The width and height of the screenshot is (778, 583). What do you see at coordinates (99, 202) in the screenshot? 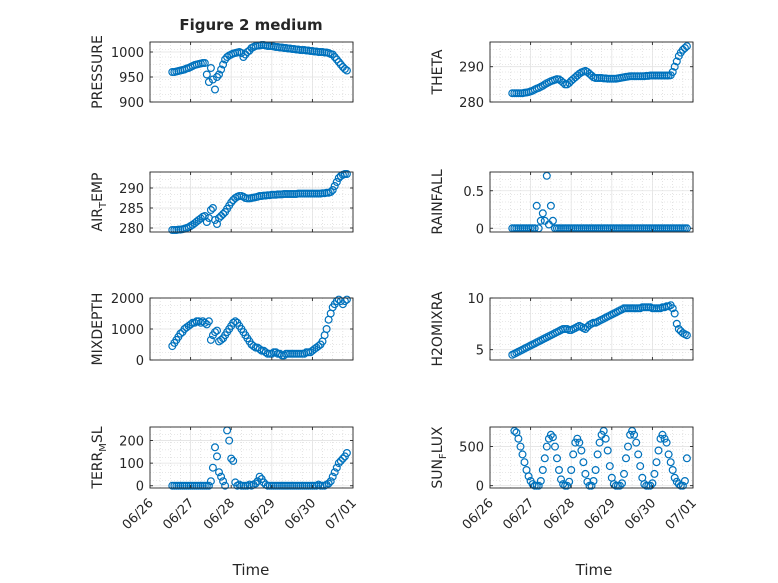
I see `y-axis-label: AIRTEMP` at bounding box center [99, 202].